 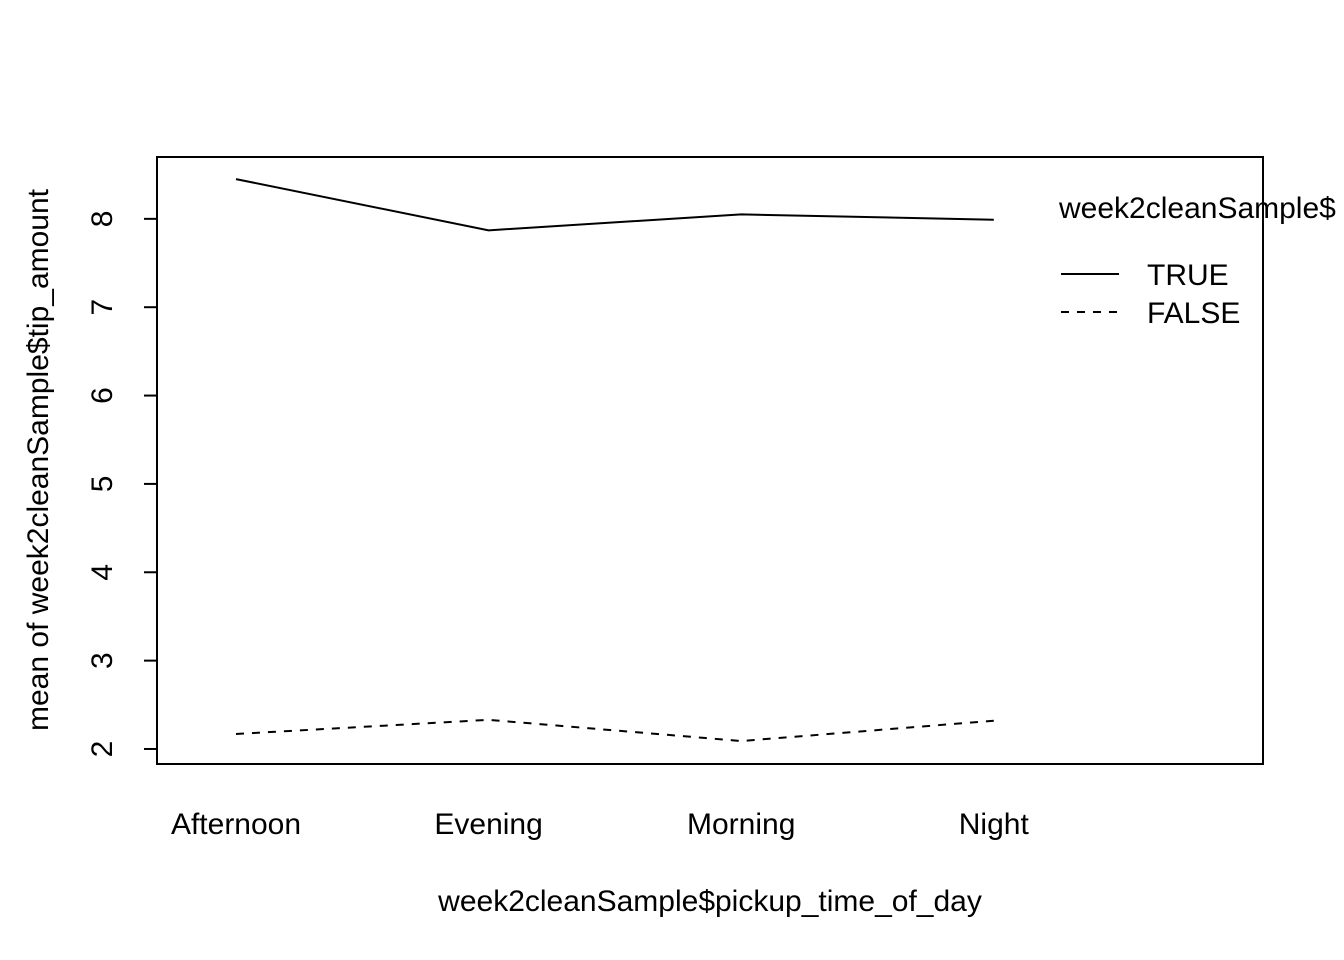 What do you see at coordinates (1197, 208) in the screenshot?
I see `legend-title: week2cleanSample$` at bounding box center [1197, 208].